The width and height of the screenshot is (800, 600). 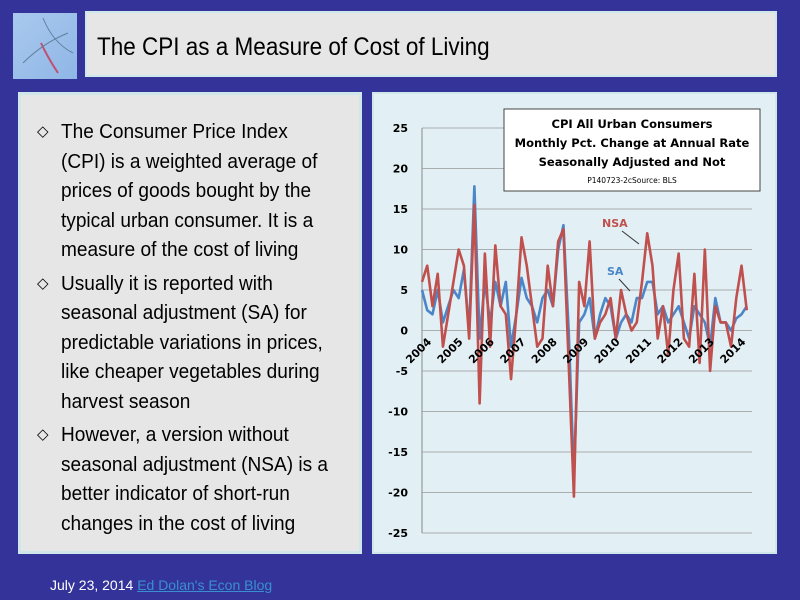 What do you see at coordinates (398, 533) in the screenshot?
I see `y-tick-label: -25` at bounding box center [398, 533].